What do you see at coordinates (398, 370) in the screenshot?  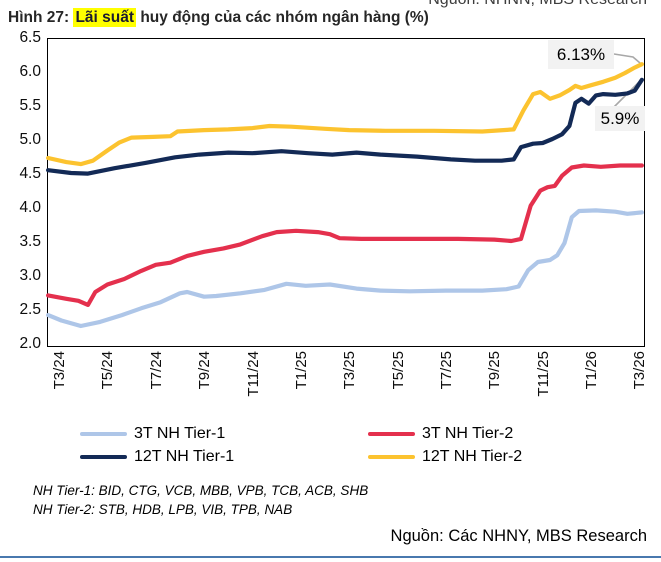 I see `x-tick-label: T5/25` at bounding box center [398, 370].